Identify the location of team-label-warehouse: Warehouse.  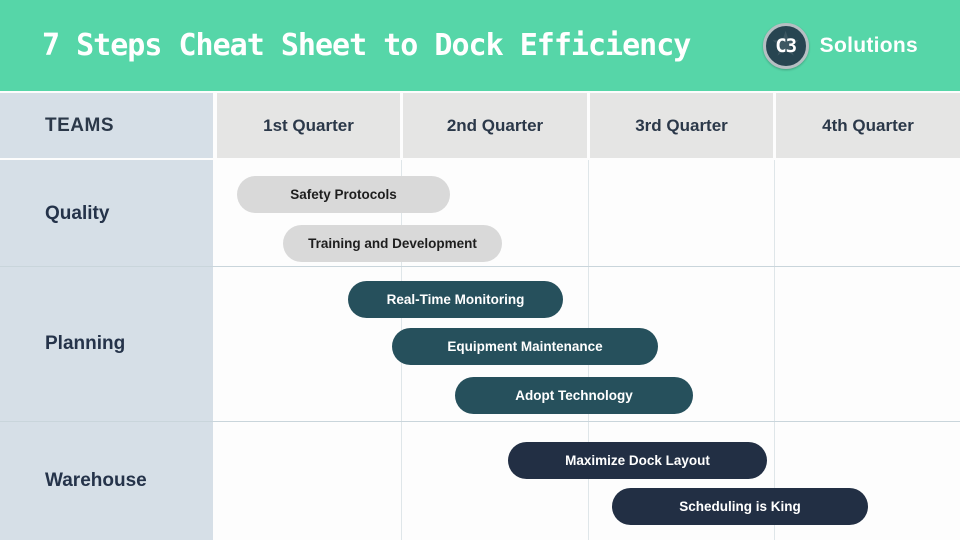
(96, 480).